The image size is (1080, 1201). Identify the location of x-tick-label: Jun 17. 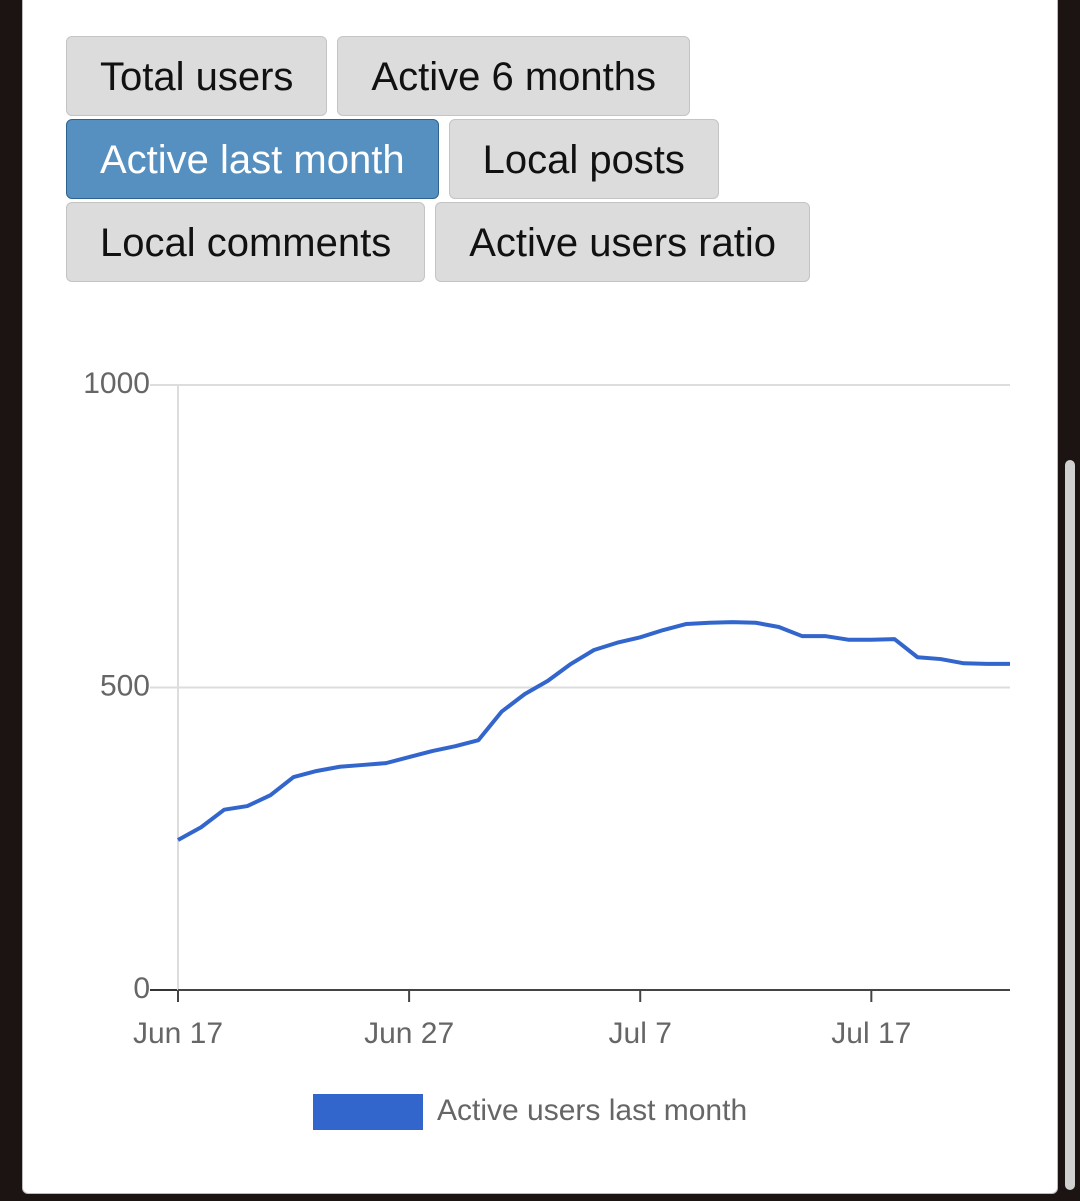
(178, 1033).